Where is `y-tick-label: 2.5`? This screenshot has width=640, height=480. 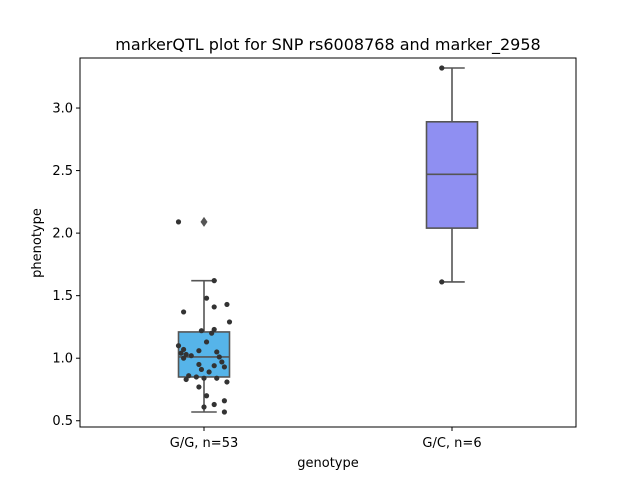 y-tick-label: 2.5 is located at coordinates (62, 171).